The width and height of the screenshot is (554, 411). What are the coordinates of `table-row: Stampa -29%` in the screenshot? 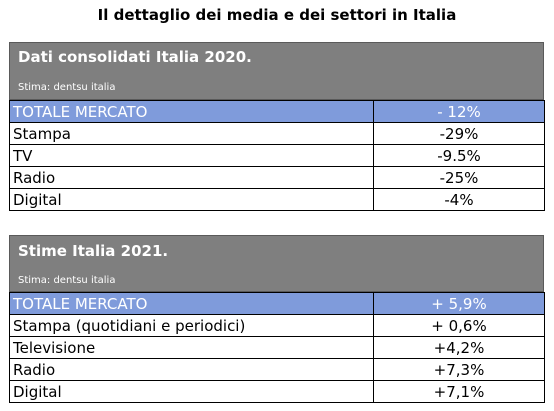 It's located at (277, 133).